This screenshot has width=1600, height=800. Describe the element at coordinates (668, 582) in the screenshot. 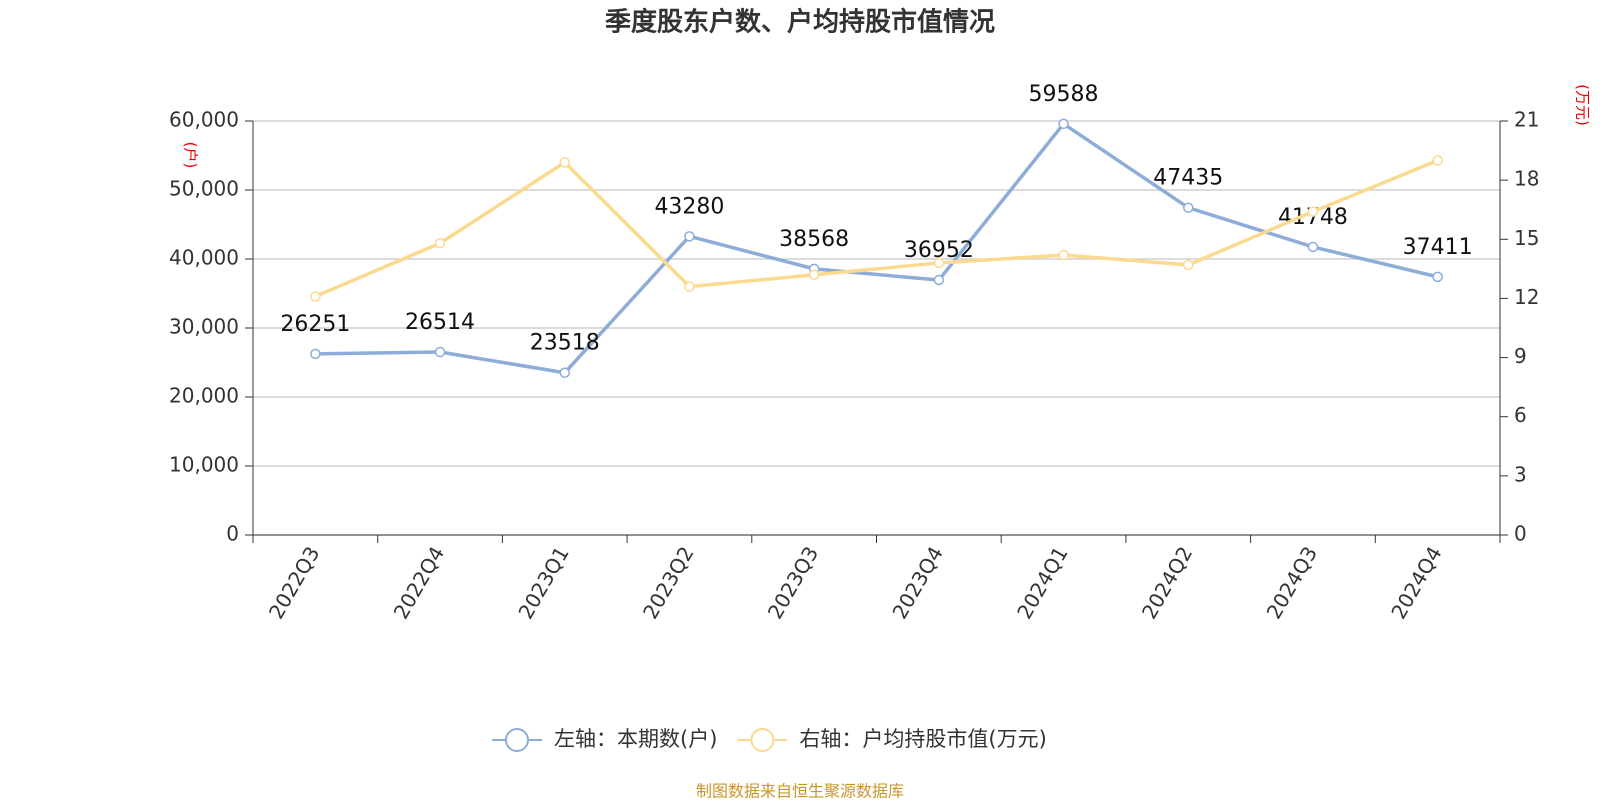

I see `x-tick-label: 2023Q2` at that location.